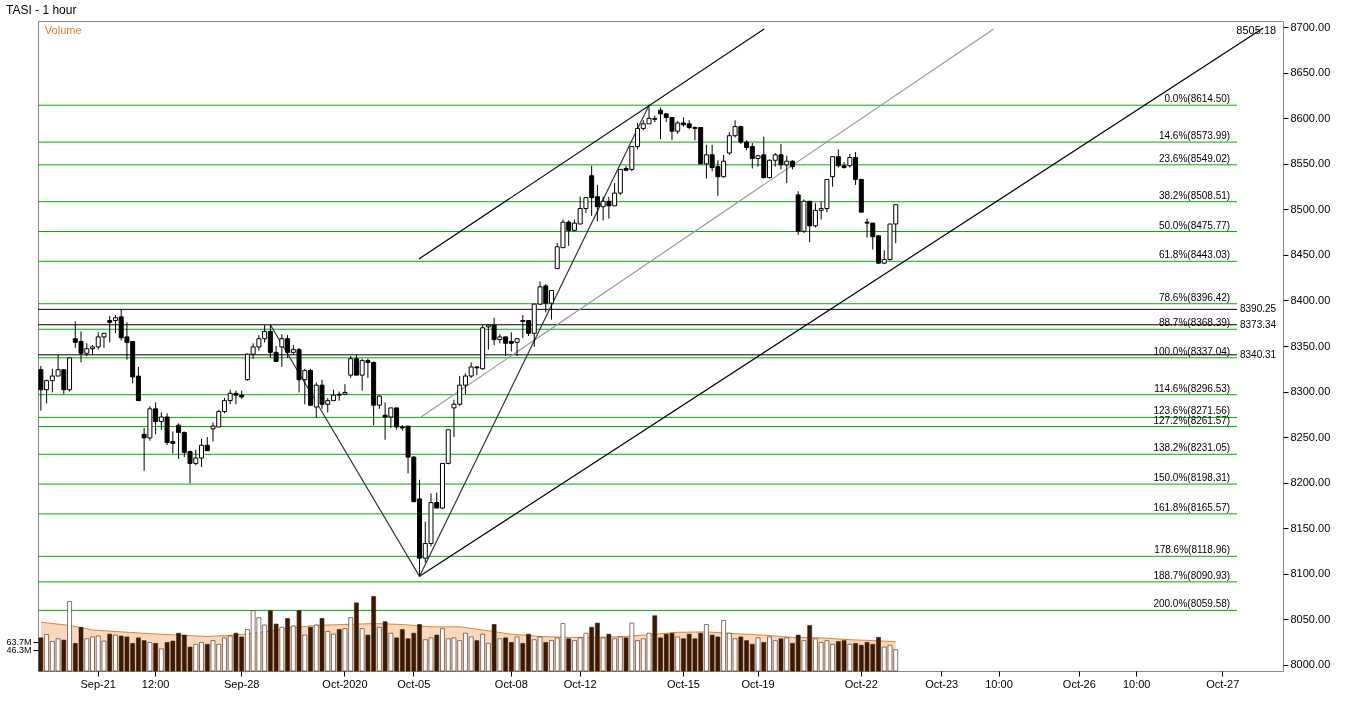 Image resolution: width=1362 pixels, height=712 pixels. What do you see at coordinates (1310, 482) in the screenshot?
I see `y-tick-label: 8200.00` at bounding box center [1310, 482].